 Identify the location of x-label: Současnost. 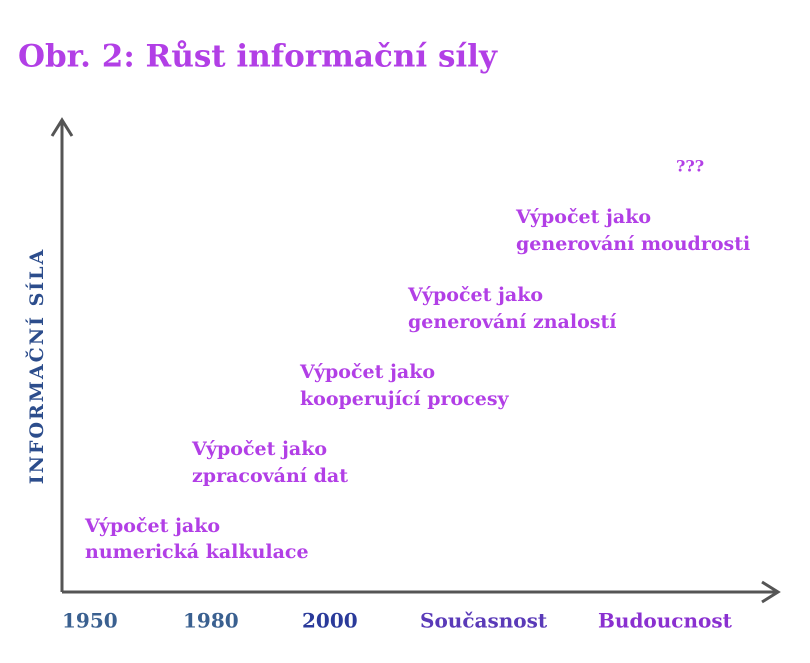
(484, 621).